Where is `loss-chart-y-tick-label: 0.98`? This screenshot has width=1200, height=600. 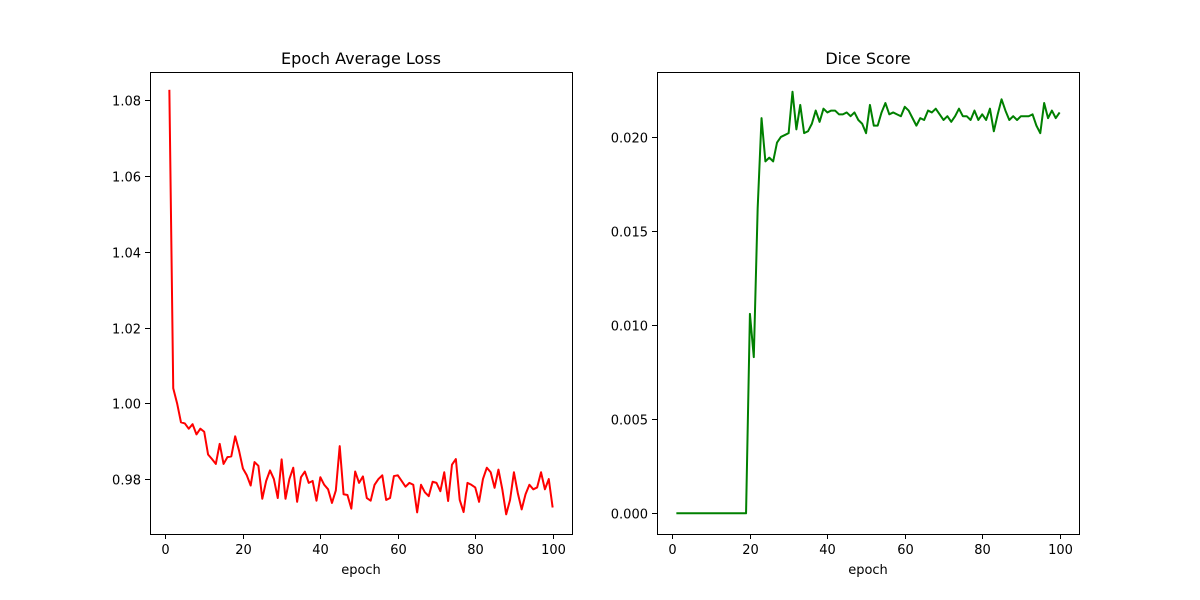
loss-chart-y-tick-label: 0.98 is located at coordinates (126, 481).